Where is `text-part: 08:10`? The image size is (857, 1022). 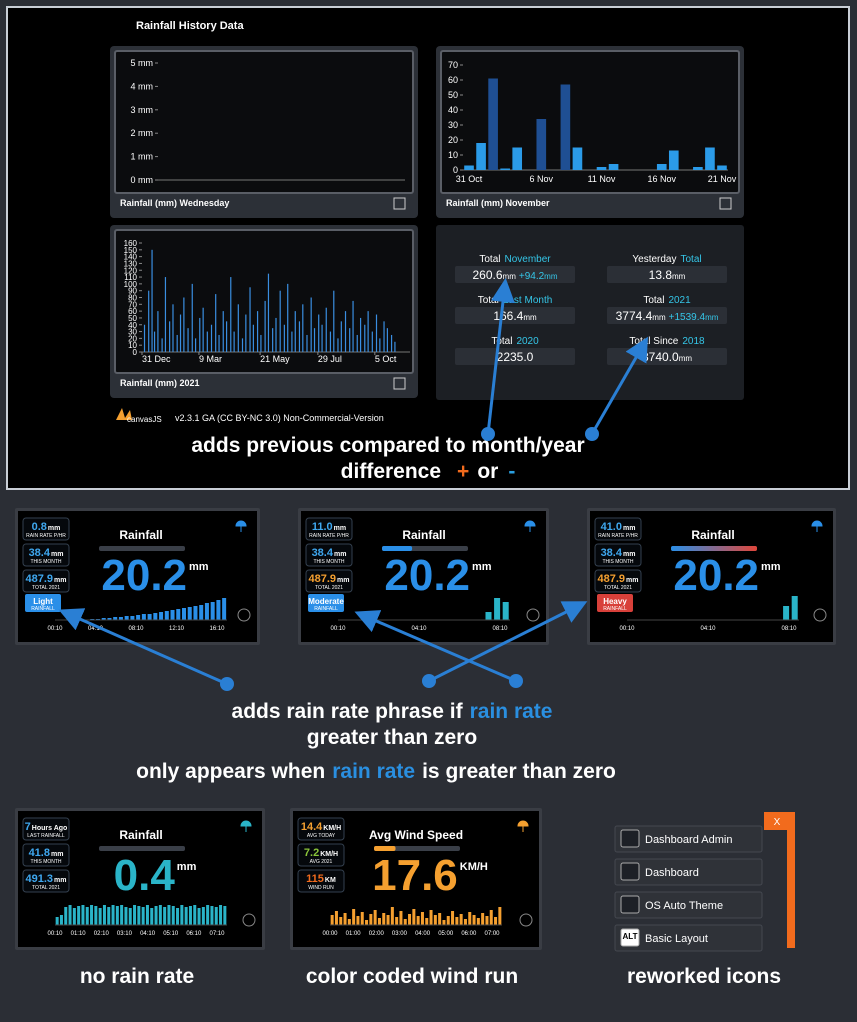 text-part: 08:10 is located at coordinates (136, 629).